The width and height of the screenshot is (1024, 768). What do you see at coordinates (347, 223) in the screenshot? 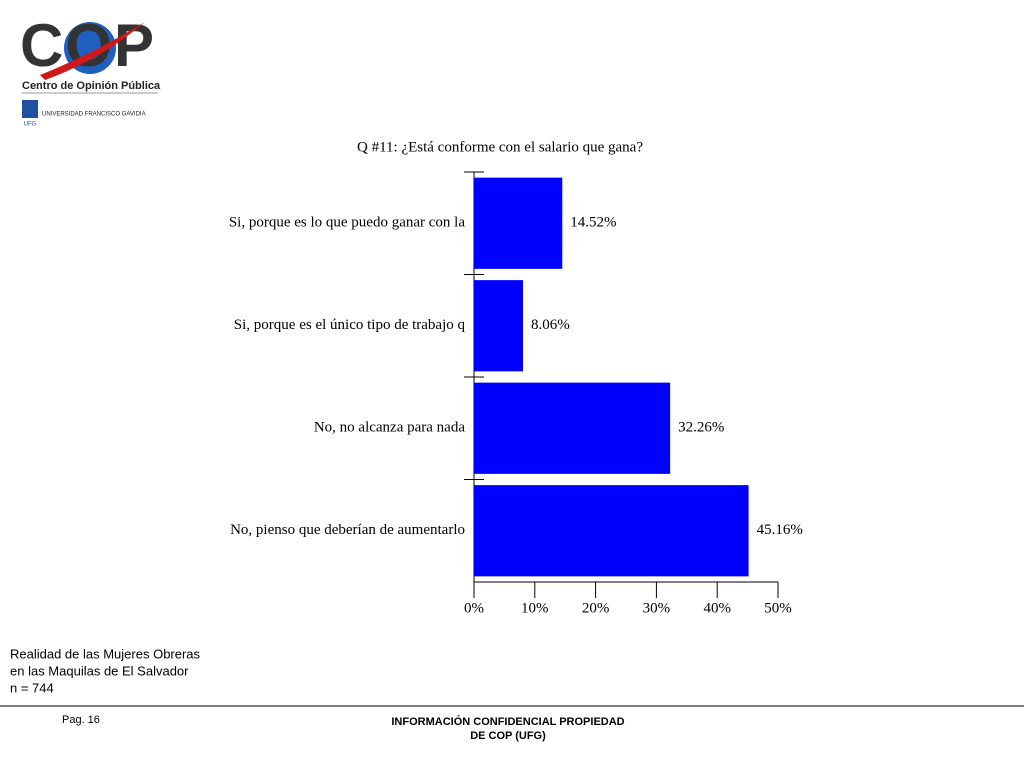
I see `y-tick-label: Si, porque es lo que puedo ganar con la` at bounding box center [347, 223].